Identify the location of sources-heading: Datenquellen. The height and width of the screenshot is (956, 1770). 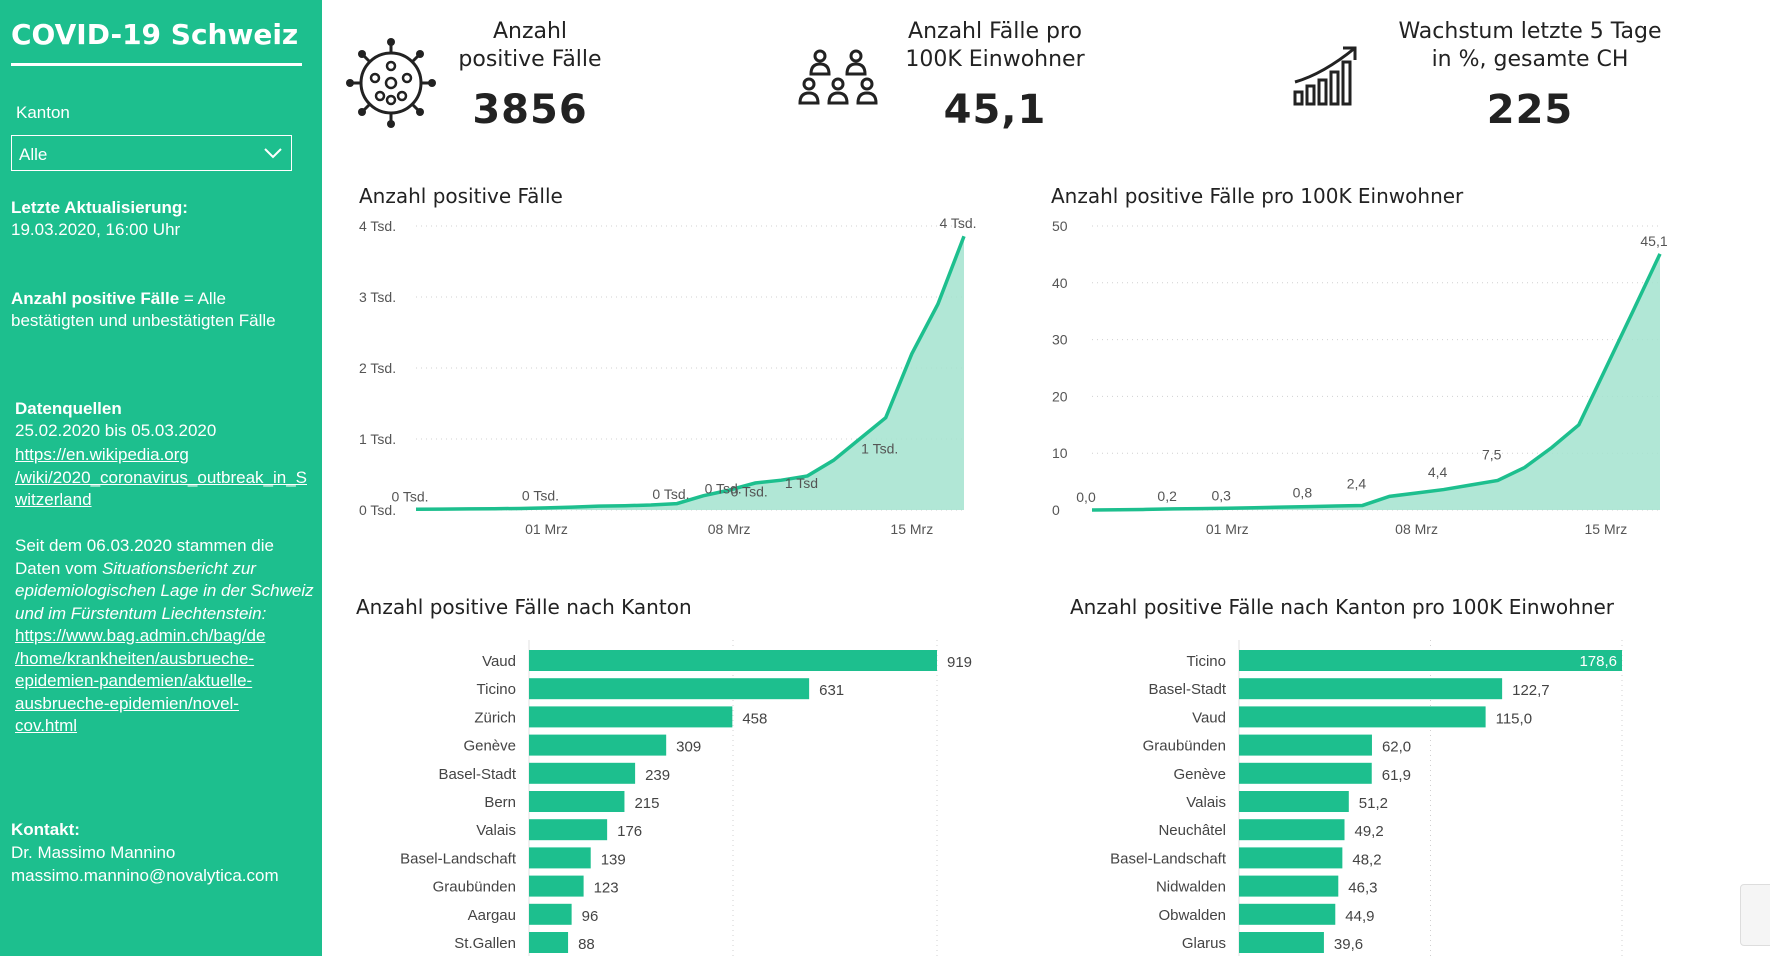
(68, 408).